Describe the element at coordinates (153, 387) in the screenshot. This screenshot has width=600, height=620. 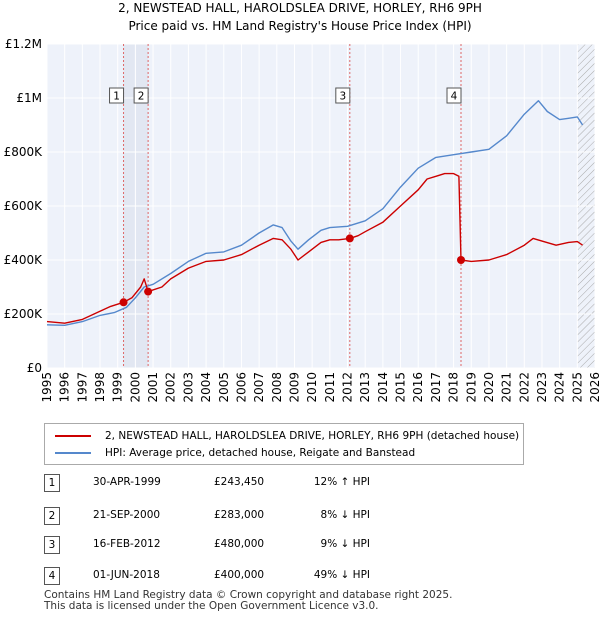
I see `x-tick-label: 2001` at that location.